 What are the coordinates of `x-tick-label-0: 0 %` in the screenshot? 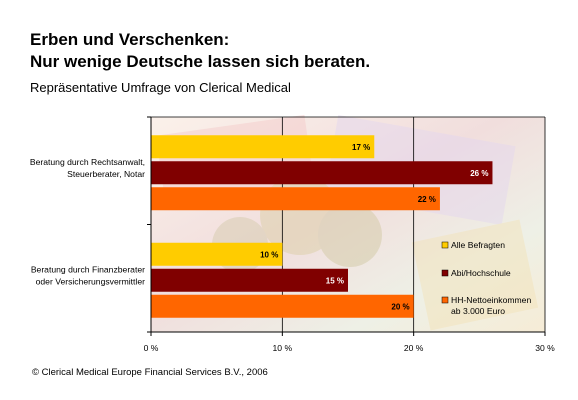 It's located at (151, 348).